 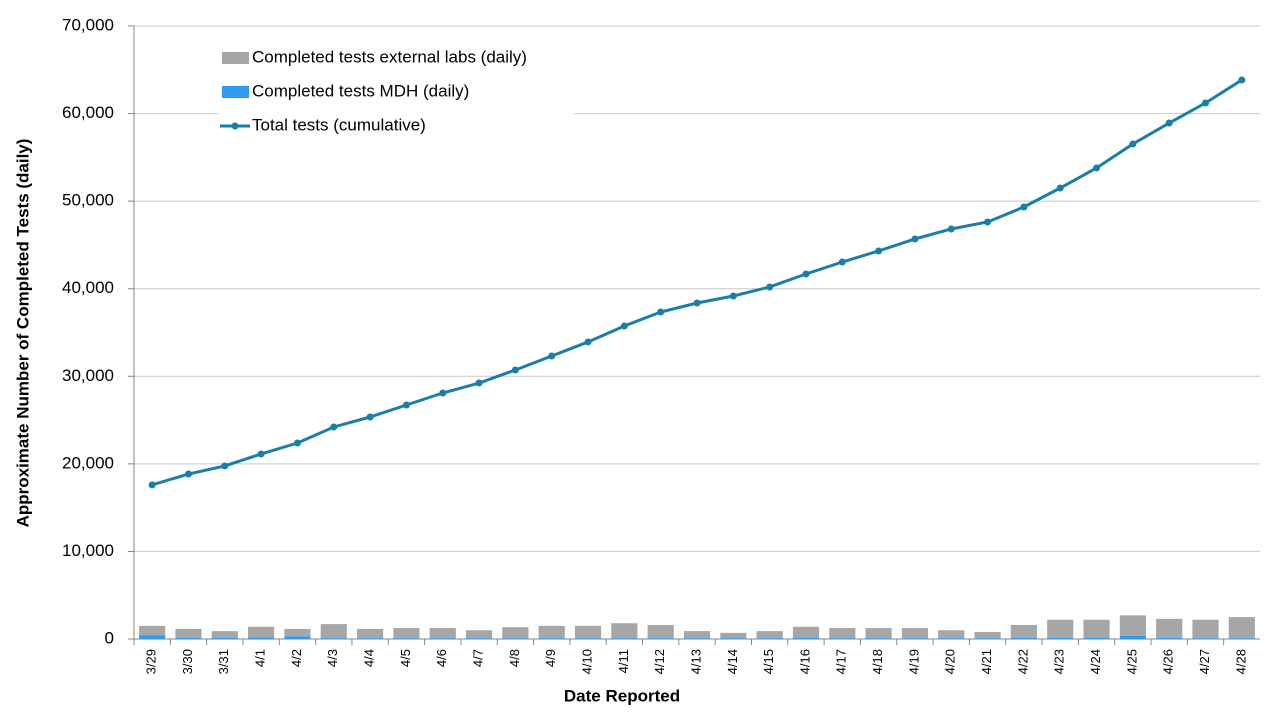 What do you see at coordinates (1059, 661) in the screenshot?
I see `x-tick-label: 4/23` at bounding box center [1059, 661].